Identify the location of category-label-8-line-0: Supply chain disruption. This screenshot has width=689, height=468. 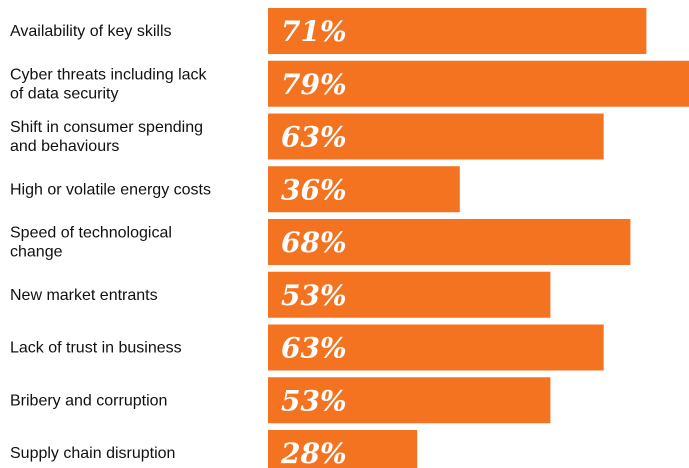
(92, 453).